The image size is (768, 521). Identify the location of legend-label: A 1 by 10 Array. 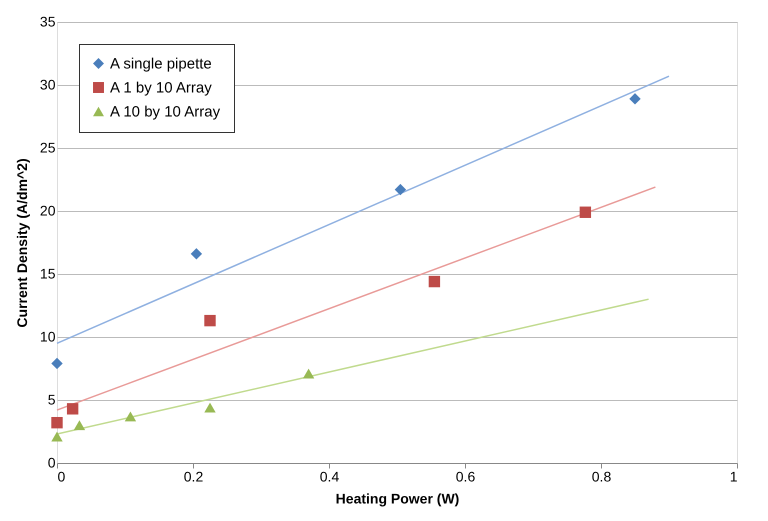
(161, 88).